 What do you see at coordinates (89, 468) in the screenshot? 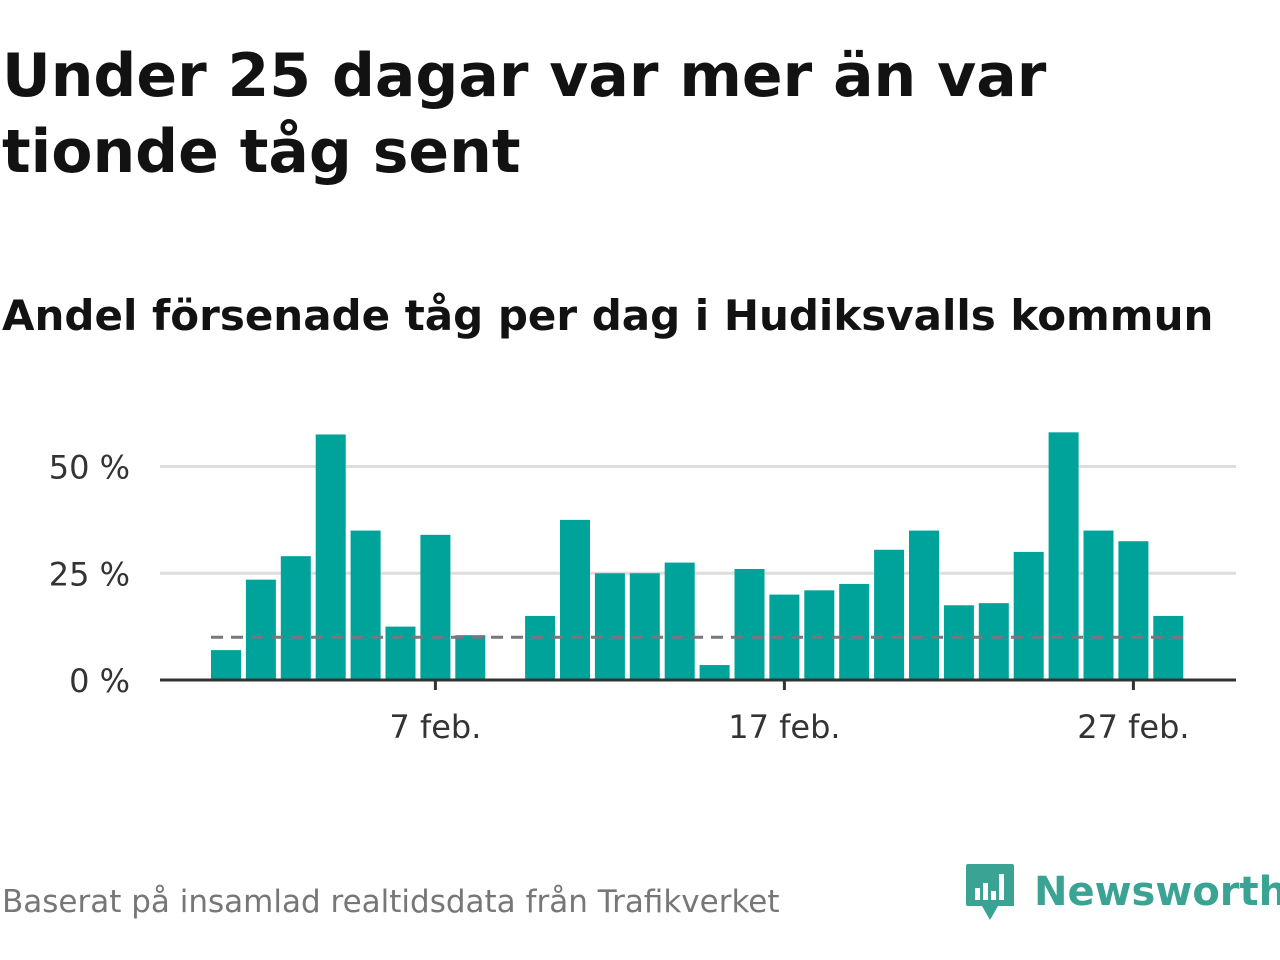
I see `y-tick-label: 50 %` at bounding box center [89, 468].